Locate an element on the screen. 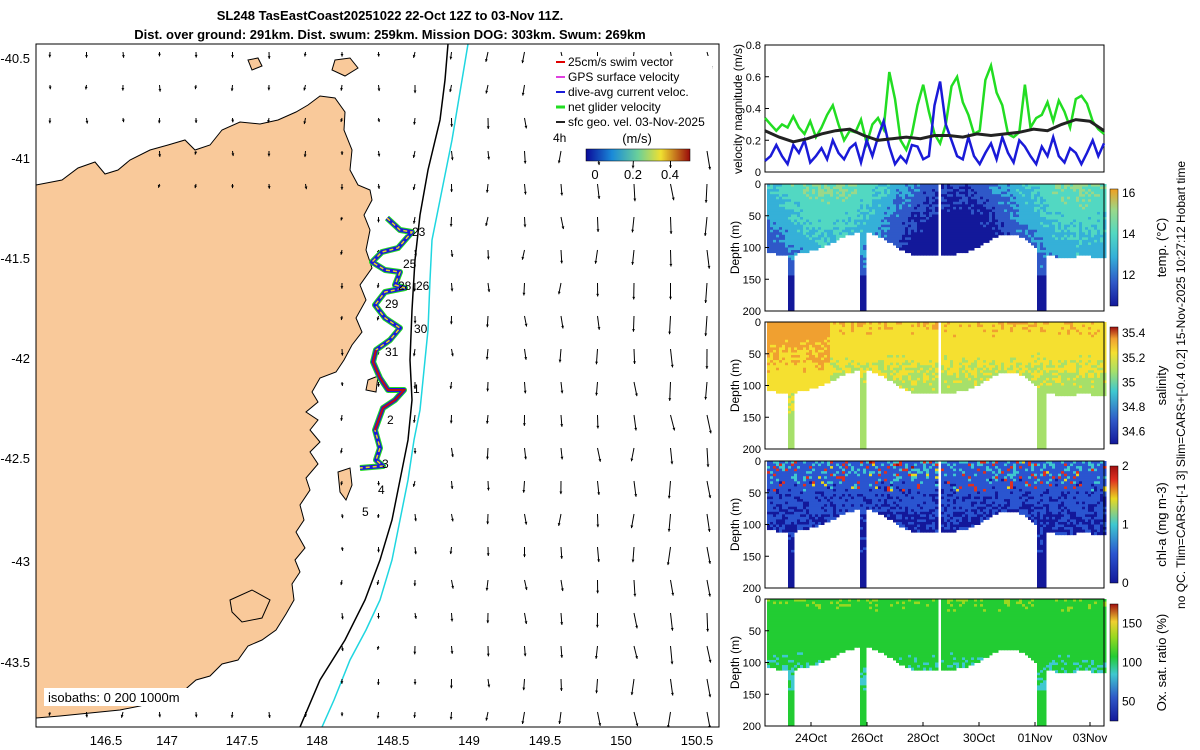  map-ytick: -43 is located at coordinates (20, 561).